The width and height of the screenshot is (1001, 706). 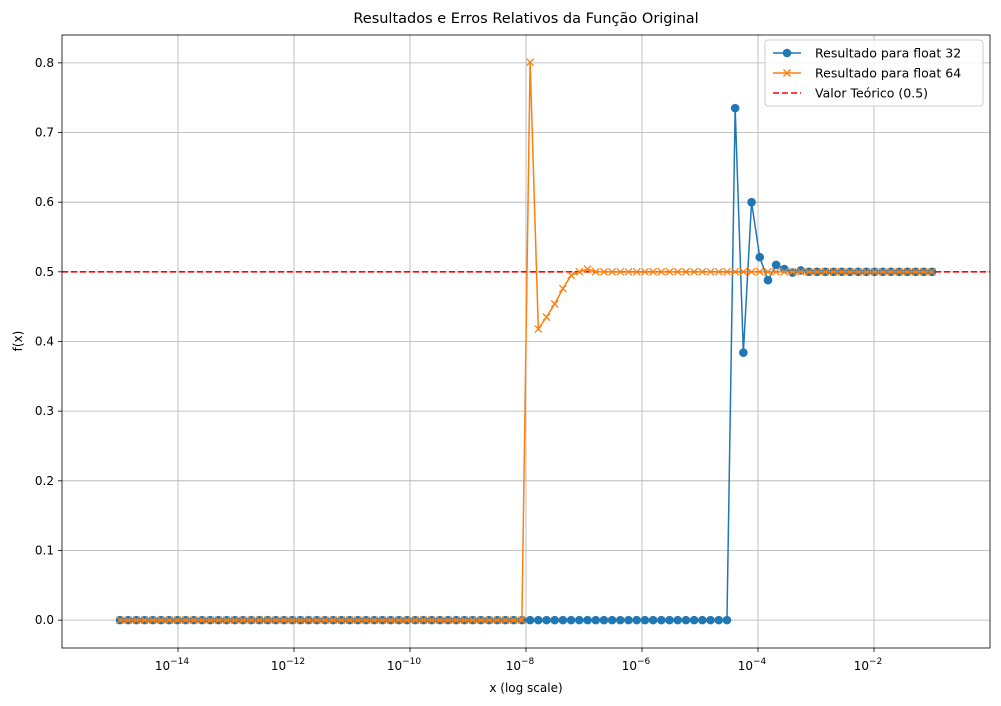 I want to click on x-axis-ticks: 10⁻¹⁴ 10⁻¹² 10⁻¹⁰ 10⁻⁸ 10⁻⁶ 10⁻⁴ 10⁻², so click(x=518, y=660).